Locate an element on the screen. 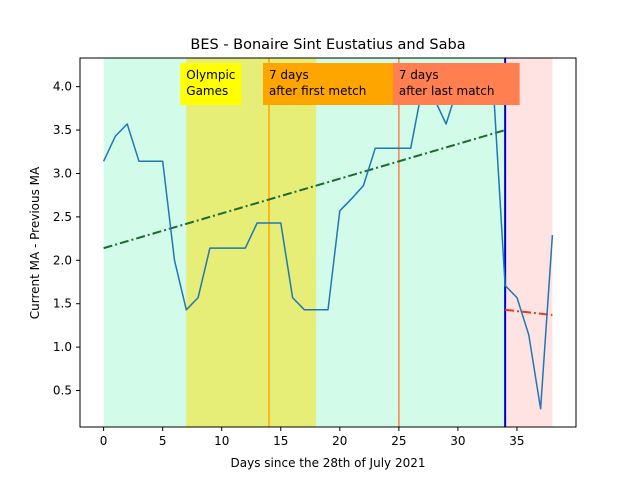  annotation-text-1-1: after first metch is located at coordinates (317, 91).